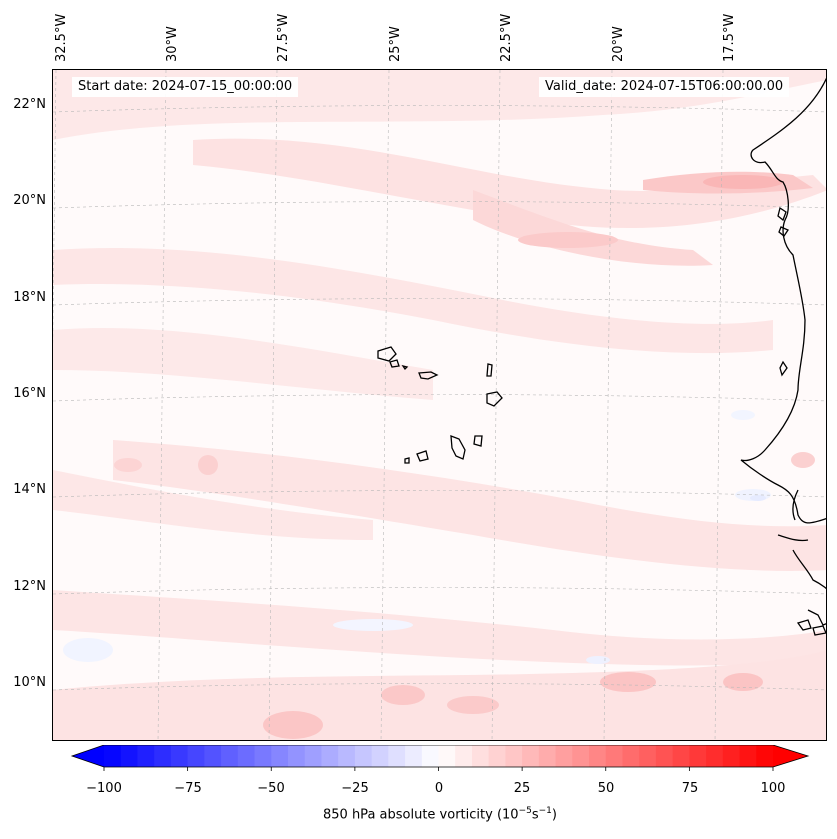  I want to click on lon-label: 25°W, so click(395, 44).